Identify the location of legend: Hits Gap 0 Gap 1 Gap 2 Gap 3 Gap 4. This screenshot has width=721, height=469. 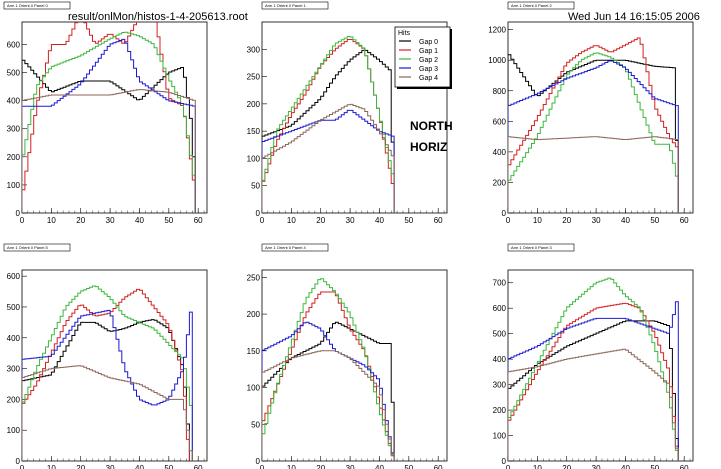
(423, 57).